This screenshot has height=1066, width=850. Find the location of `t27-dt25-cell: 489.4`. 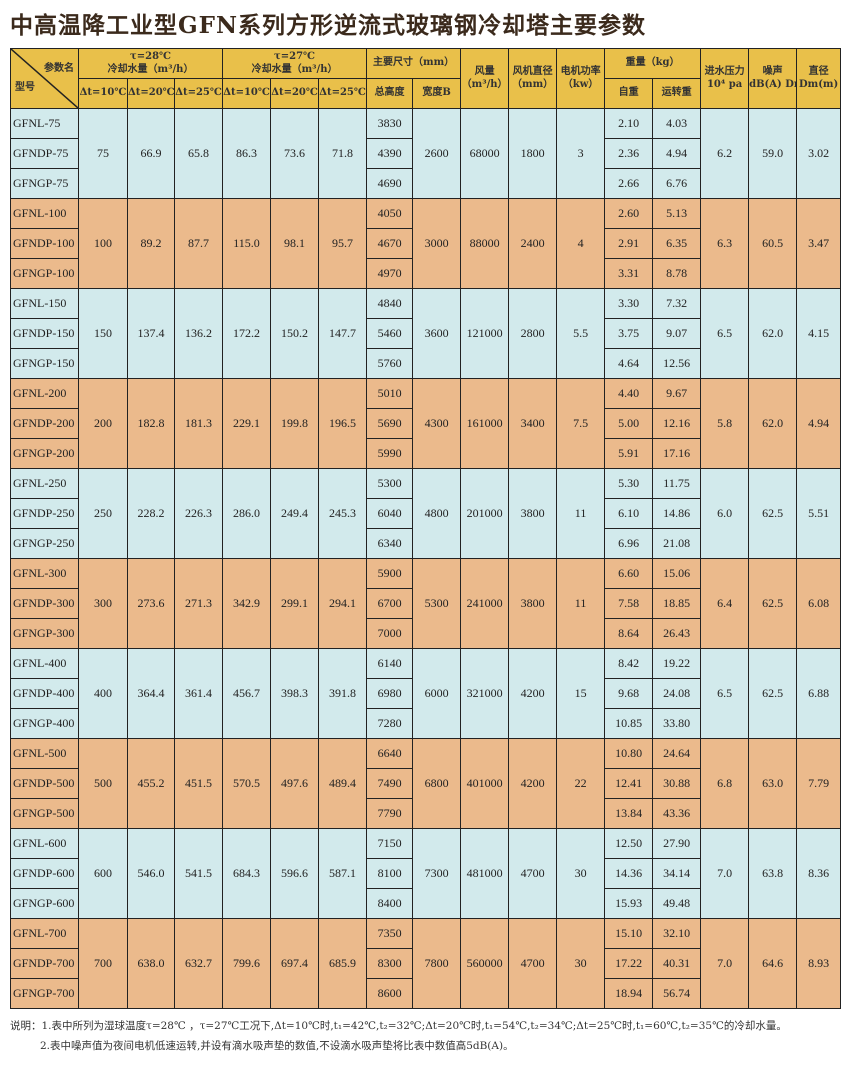

t27-dt25-cell: 489.4 is located at coordinates (343, 783).